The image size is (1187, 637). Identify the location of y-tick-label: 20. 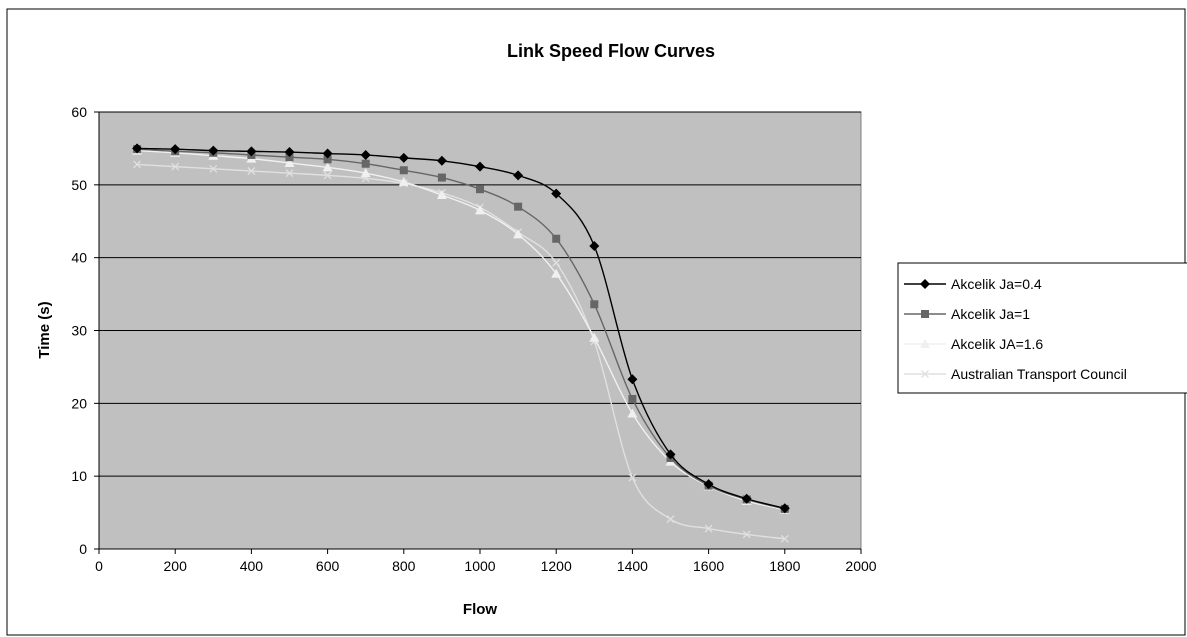
(79, 403).